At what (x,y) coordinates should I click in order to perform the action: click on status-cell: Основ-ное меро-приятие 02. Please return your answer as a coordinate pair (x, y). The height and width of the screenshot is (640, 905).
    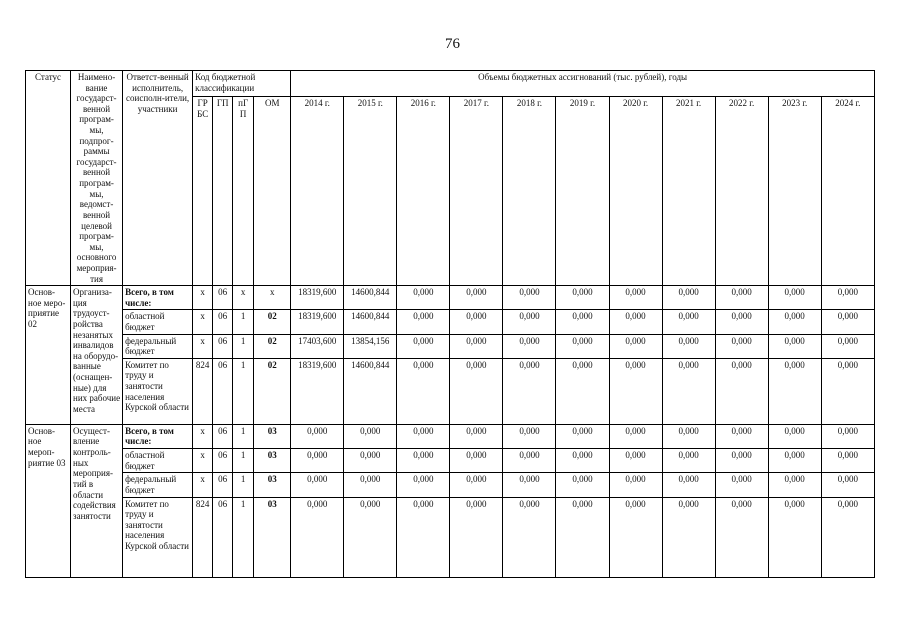
    Looking at the image, I should click on (48, 355).